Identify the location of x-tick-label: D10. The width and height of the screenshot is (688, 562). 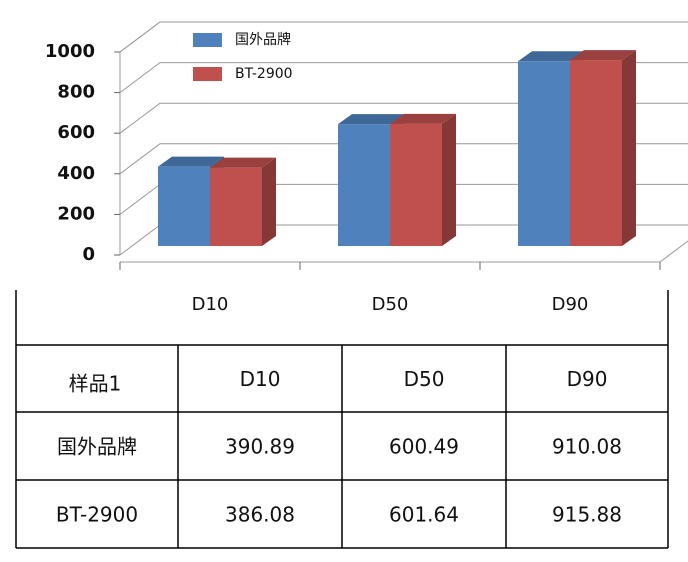
(210, 304).